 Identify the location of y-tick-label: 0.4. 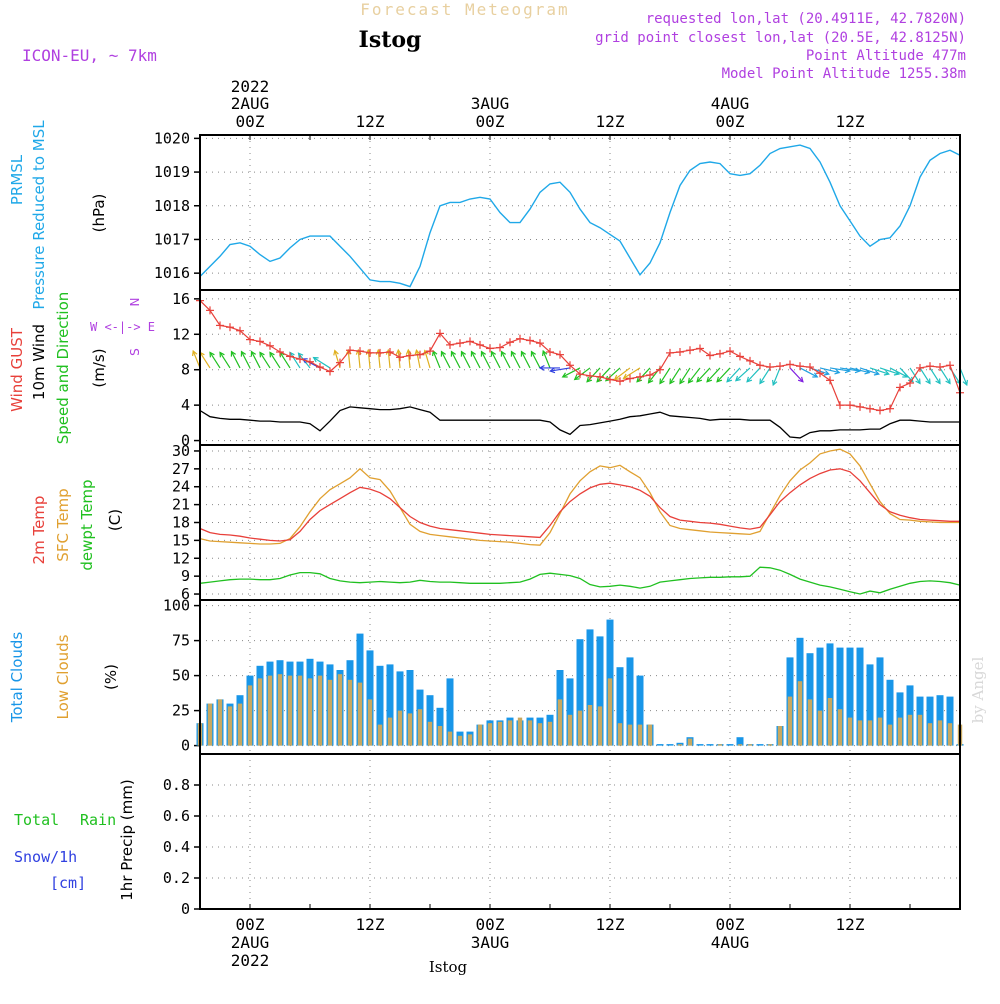
(176, 847).